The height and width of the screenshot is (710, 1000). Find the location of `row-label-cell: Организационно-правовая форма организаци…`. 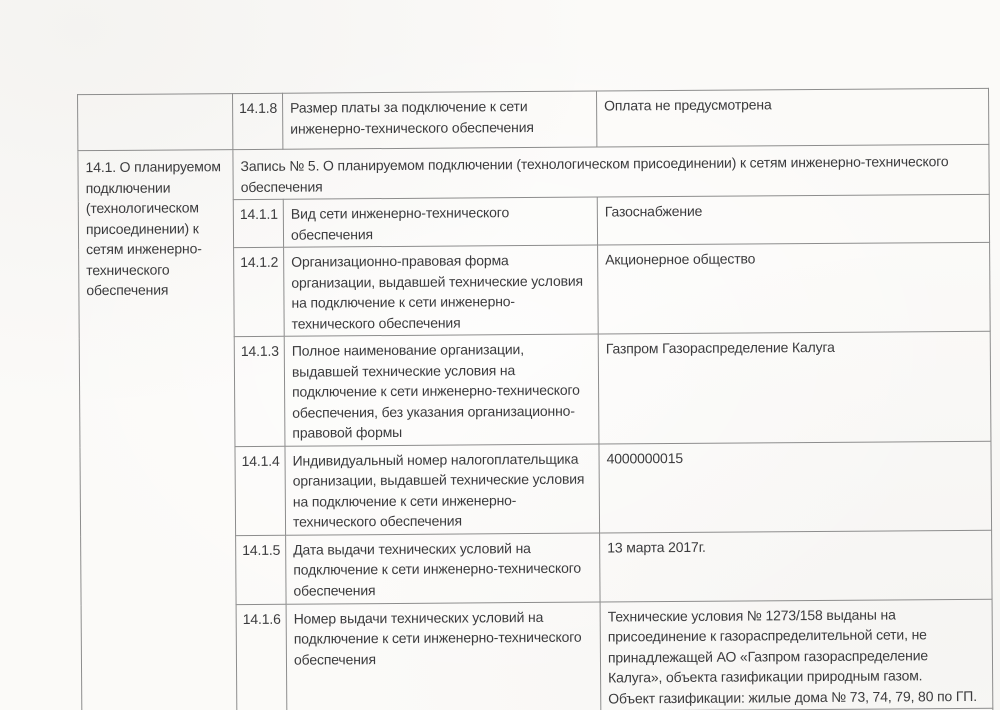

row-label-cell: Организационно-правовая форма организаци… is located at coordinates (441, 291).